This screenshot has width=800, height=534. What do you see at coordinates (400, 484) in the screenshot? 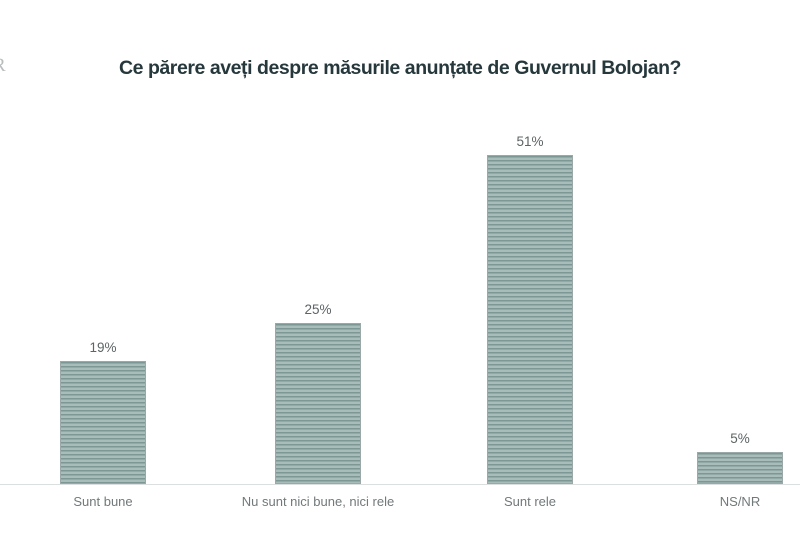
I see `axis-baseline` at bounding box center [400, 484].